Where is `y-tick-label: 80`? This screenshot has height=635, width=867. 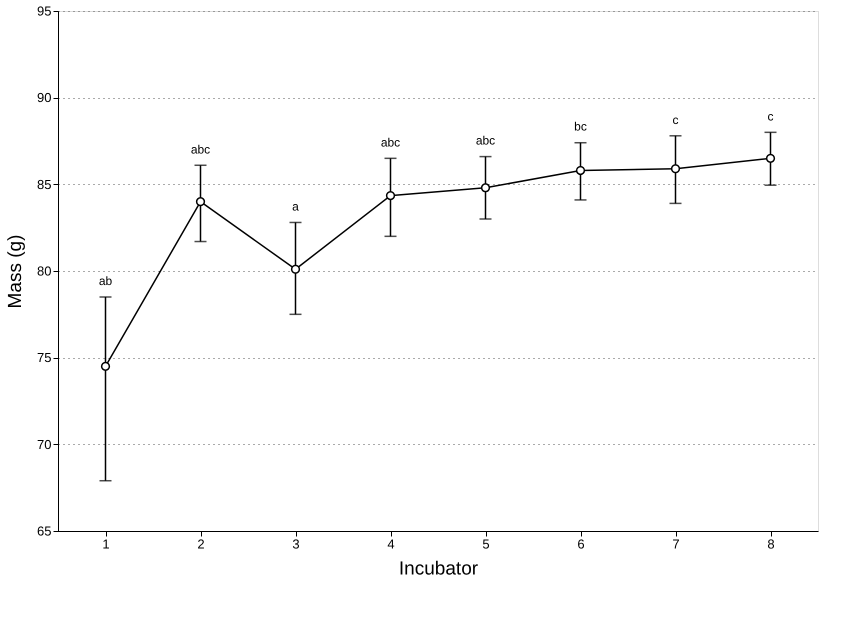 y-tick-label: 80 is located at coordinates (44, 271).